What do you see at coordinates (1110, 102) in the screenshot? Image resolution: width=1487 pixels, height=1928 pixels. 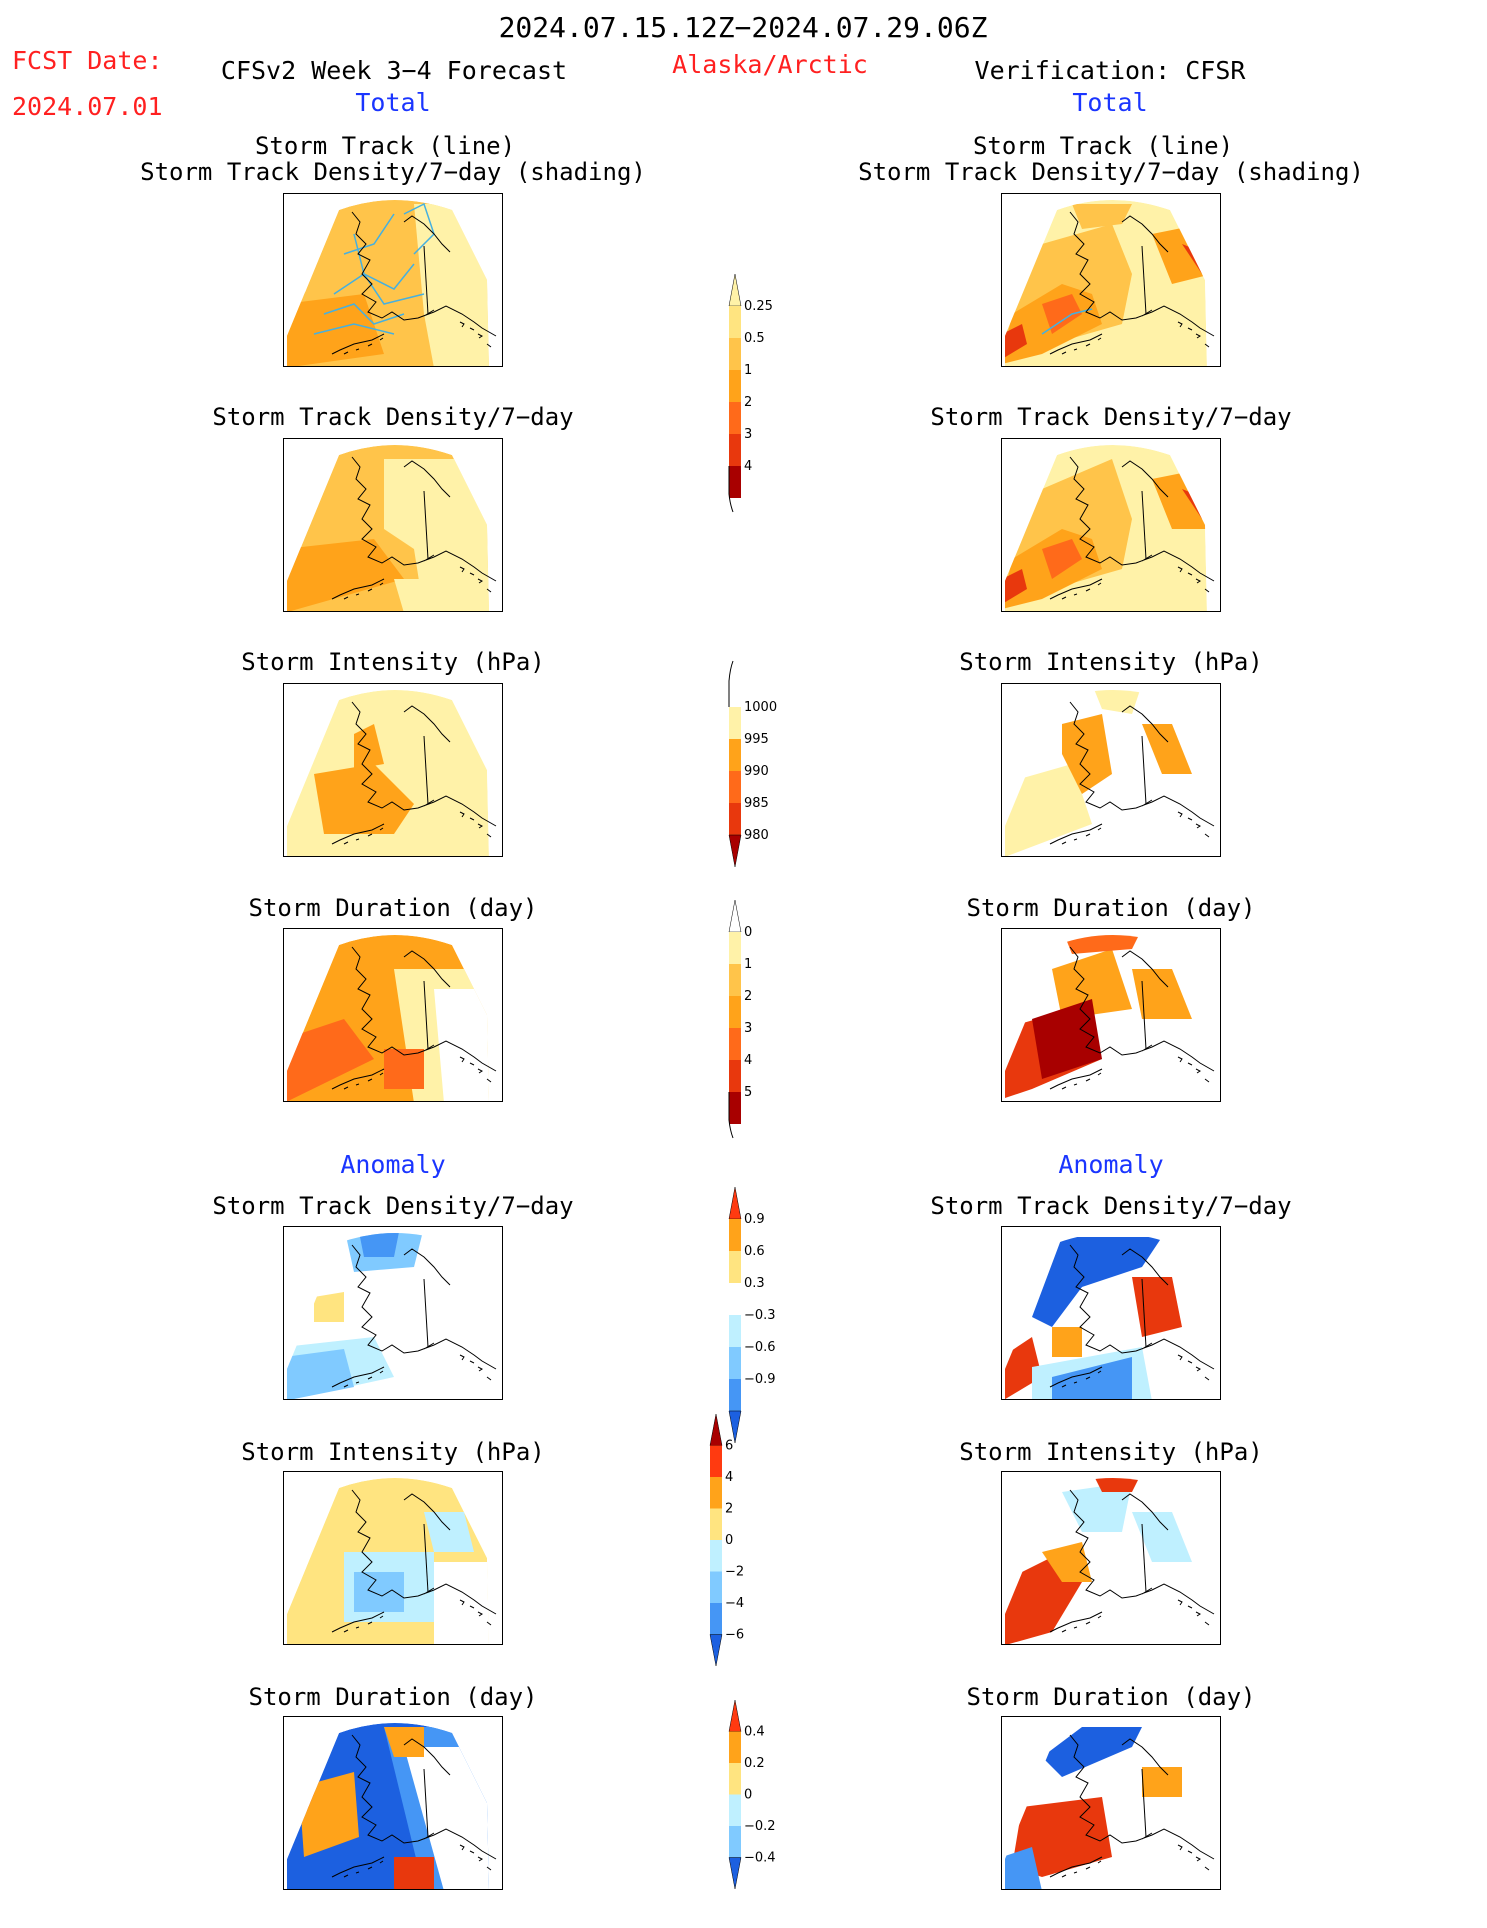 I see `right-section-total: Total` at bounding box center [1110, 102].